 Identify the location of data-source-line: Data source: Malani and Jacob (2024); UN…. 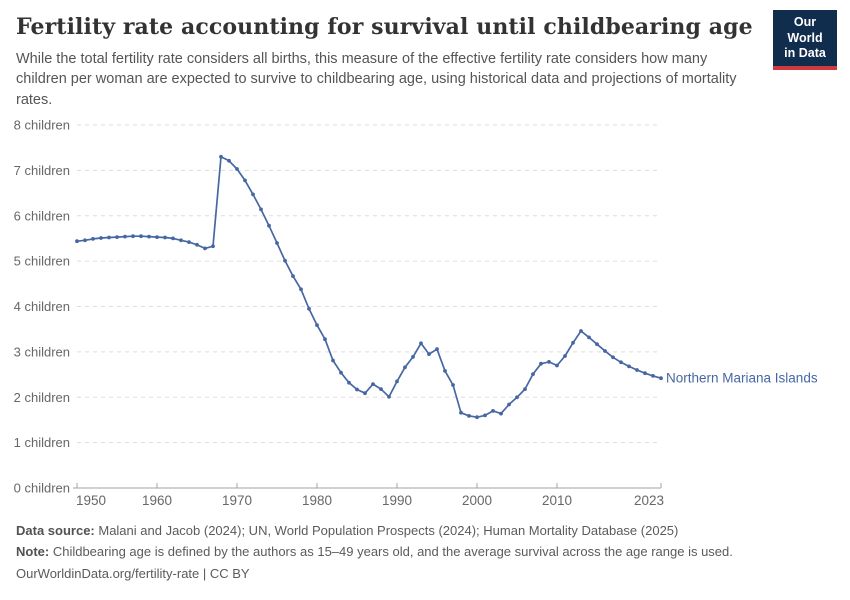
(425, 531).